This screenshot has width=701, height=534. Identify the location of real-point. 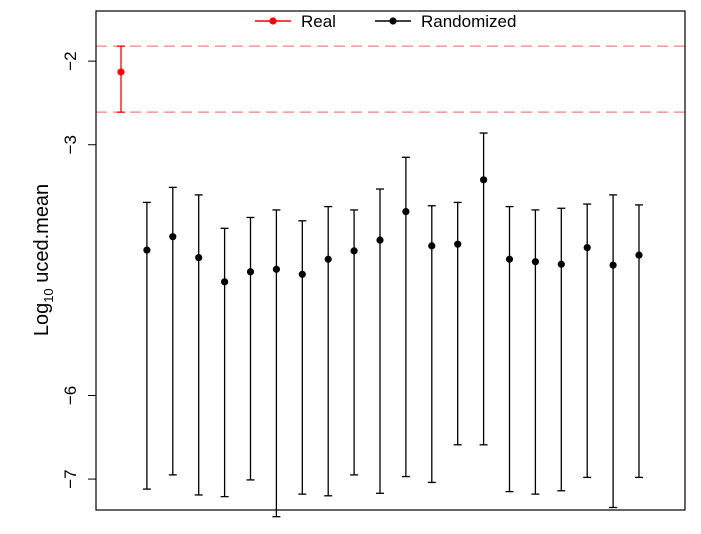
(121, 72).